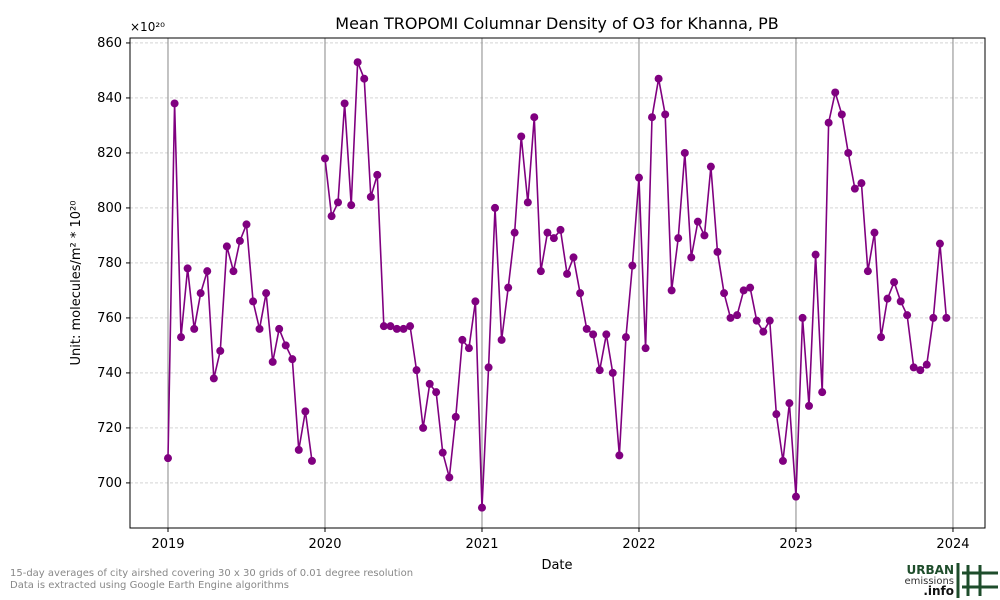 The image size is (1000, 600). I want to click on x-axis-label: Date, so click(556, 565).